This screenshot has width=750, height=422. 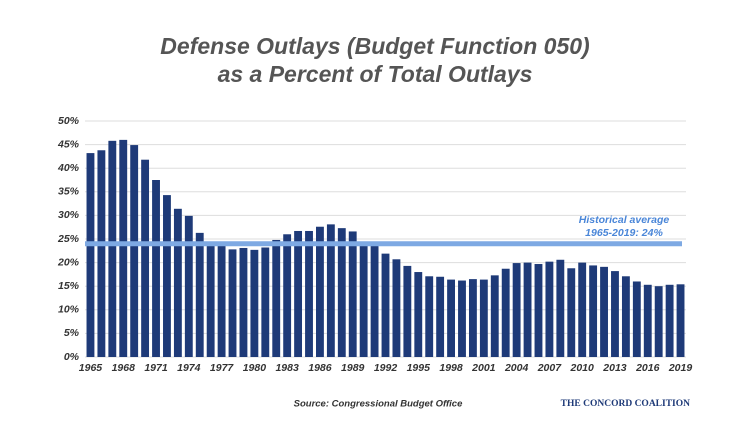 I want to click on y-tick-label: 0%, so click(x=72, y=357).